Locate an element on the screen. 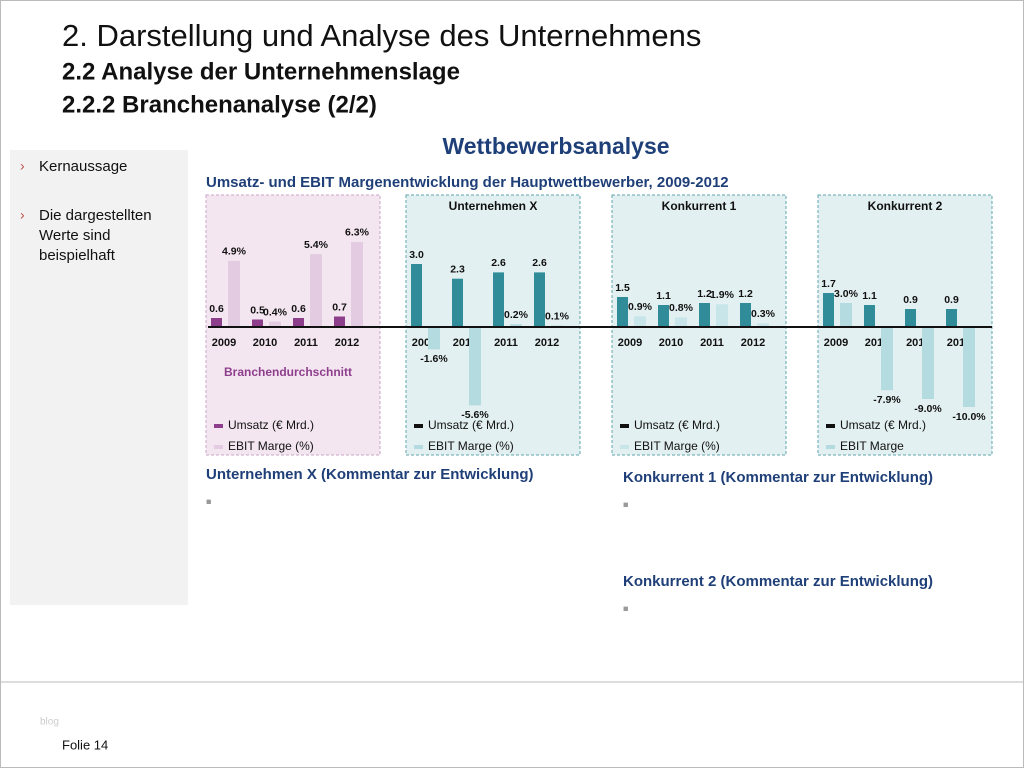  value-label: 0.3% is located at coordinates (763, 314).